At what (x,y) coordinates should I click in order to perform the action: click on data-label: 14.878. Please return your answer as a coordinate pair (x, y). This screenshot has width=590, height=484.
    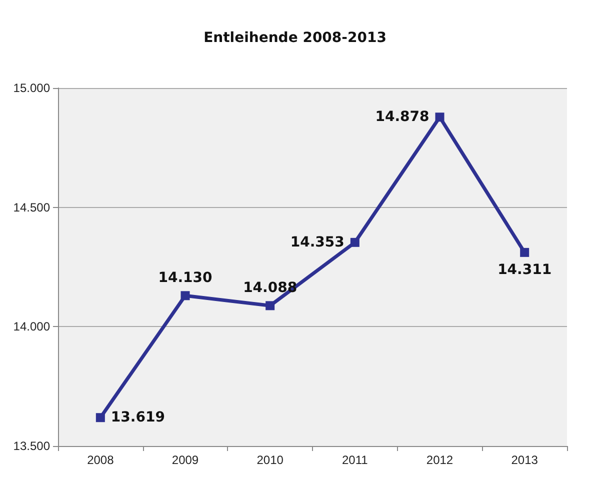
    Looking at the image, I should click on (402, 117).